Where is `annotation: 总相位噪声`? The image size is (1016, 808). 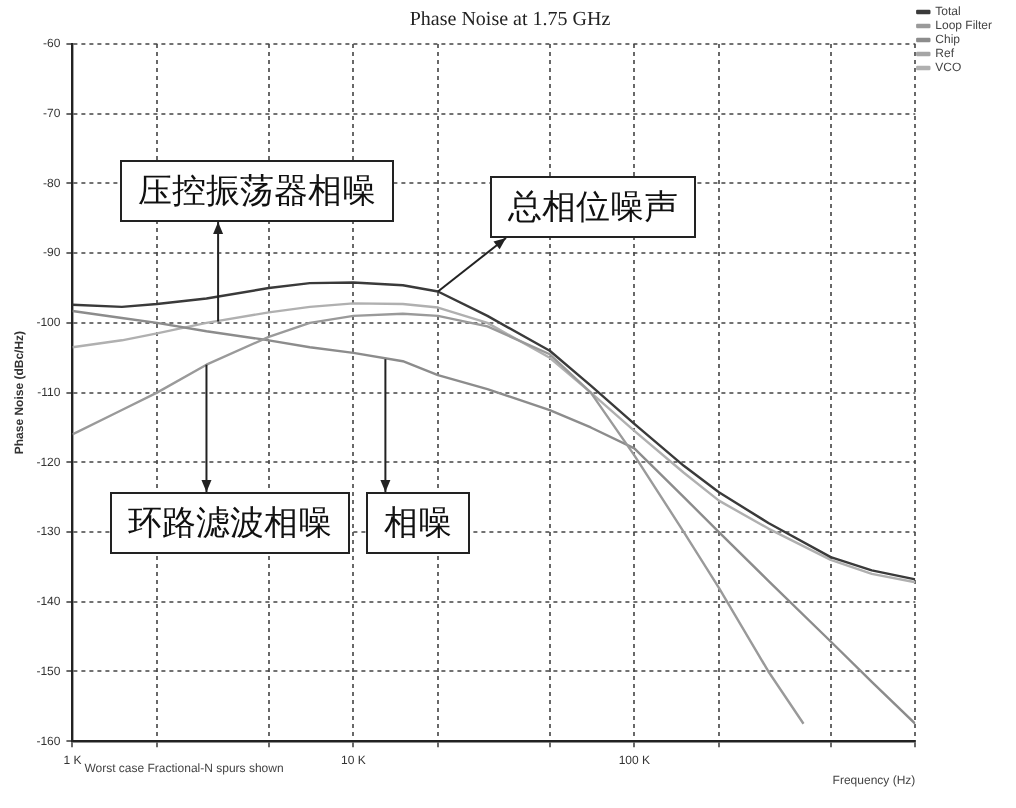 annotation: 总相位噪声 is located at coordinates (593, 207).